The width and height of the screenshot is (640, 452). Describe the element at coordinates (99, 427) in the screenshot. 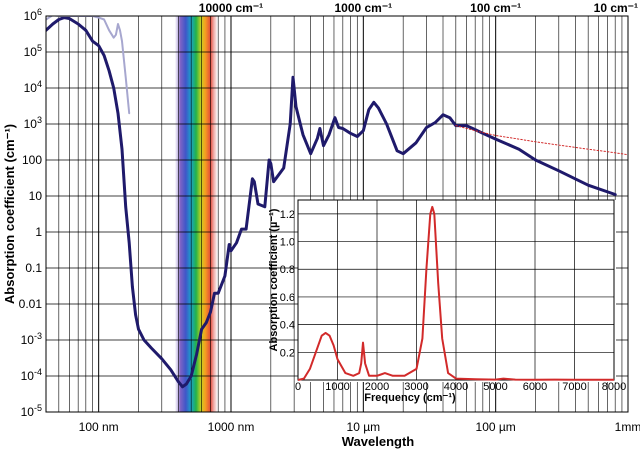

I see `bottom-tick-label: 100 nm` at that location.